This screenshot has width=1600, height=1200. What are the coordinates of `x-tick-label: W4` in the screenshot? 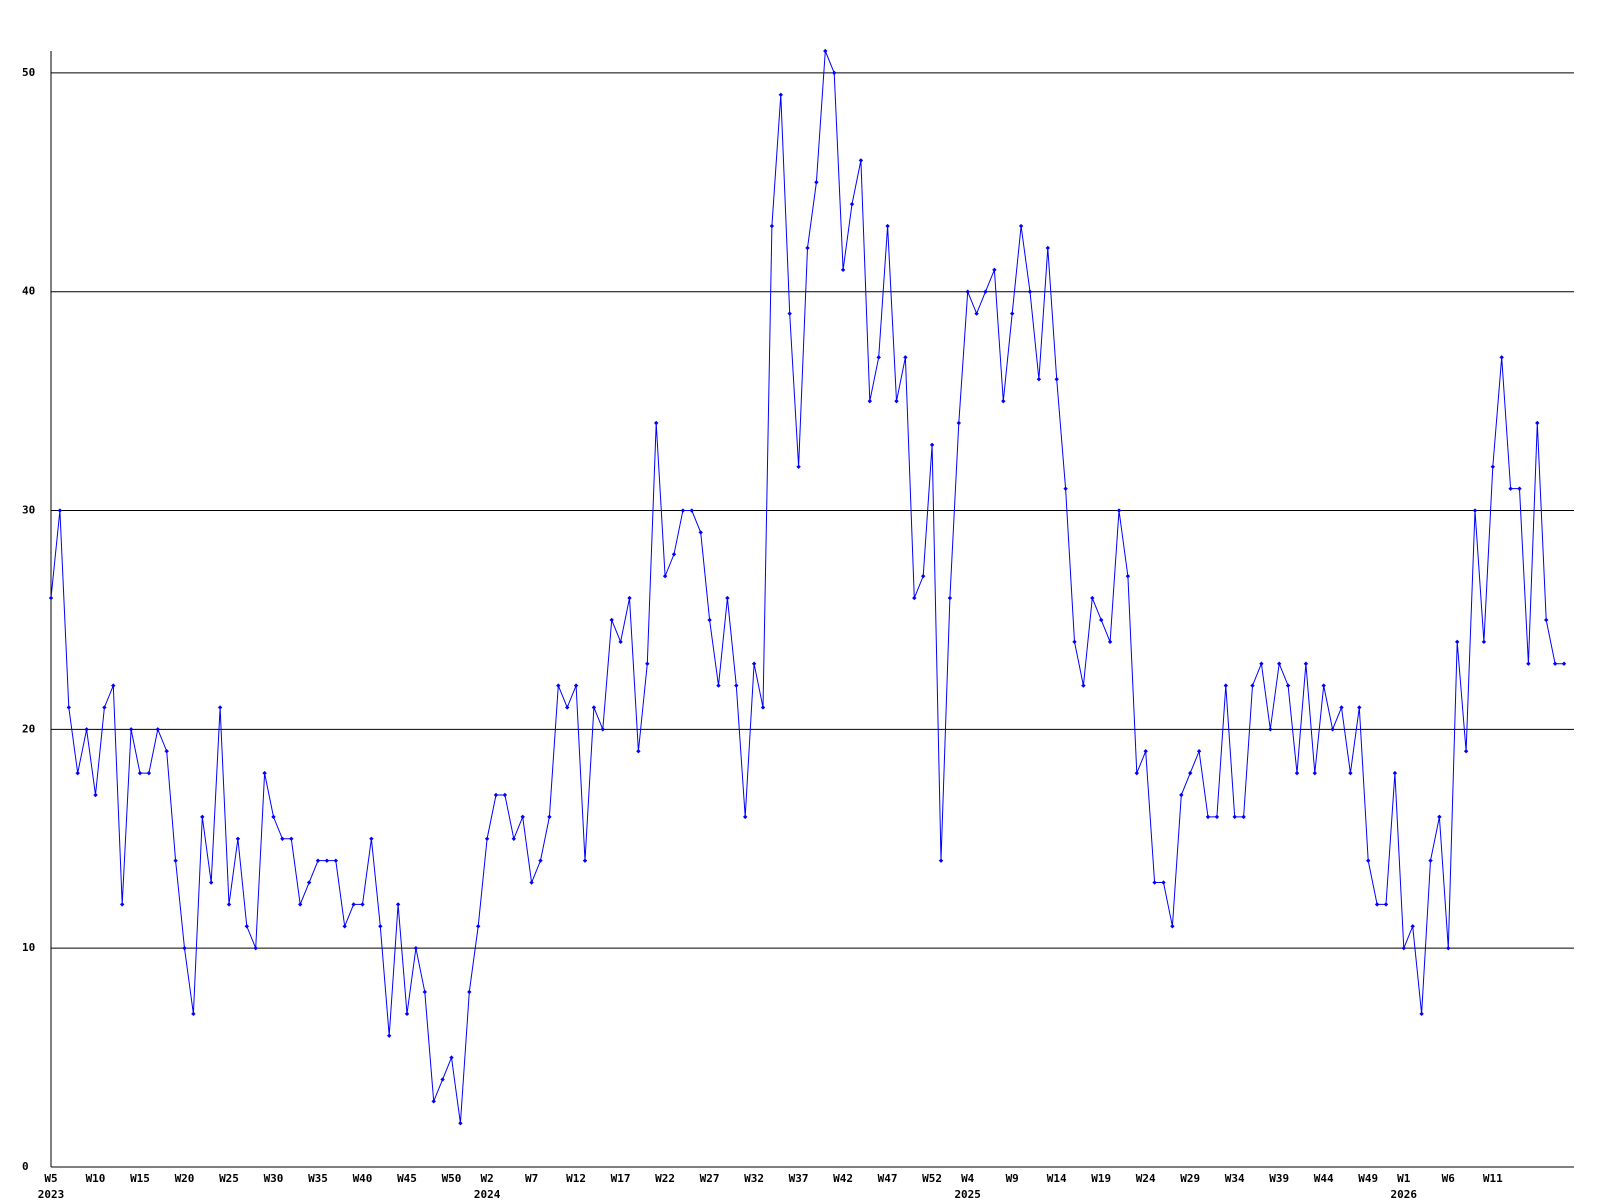 It's located at (968, 1178).